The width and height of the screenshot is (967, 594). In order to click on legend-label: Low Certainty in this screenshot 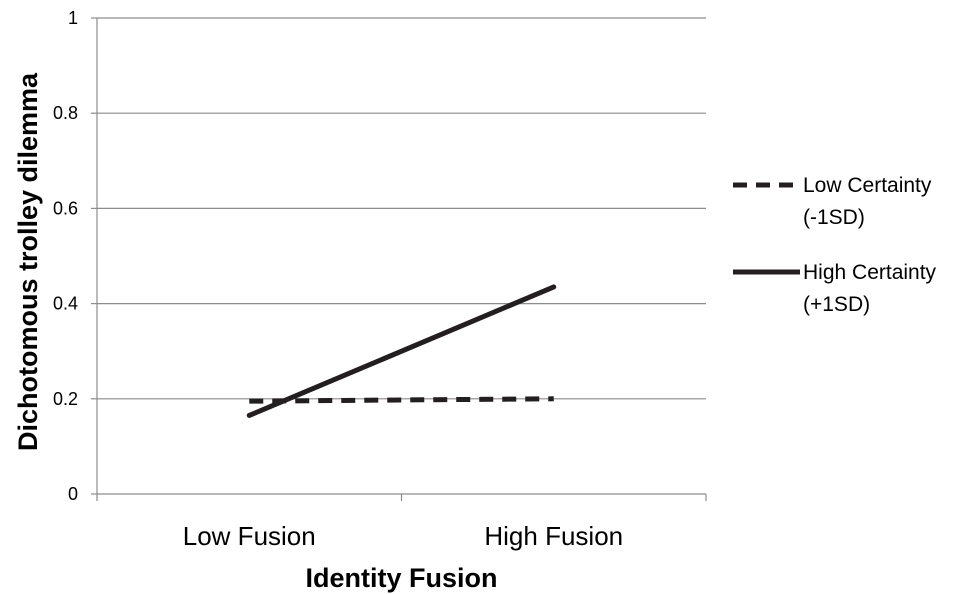, I will do `click(867, 185)`.